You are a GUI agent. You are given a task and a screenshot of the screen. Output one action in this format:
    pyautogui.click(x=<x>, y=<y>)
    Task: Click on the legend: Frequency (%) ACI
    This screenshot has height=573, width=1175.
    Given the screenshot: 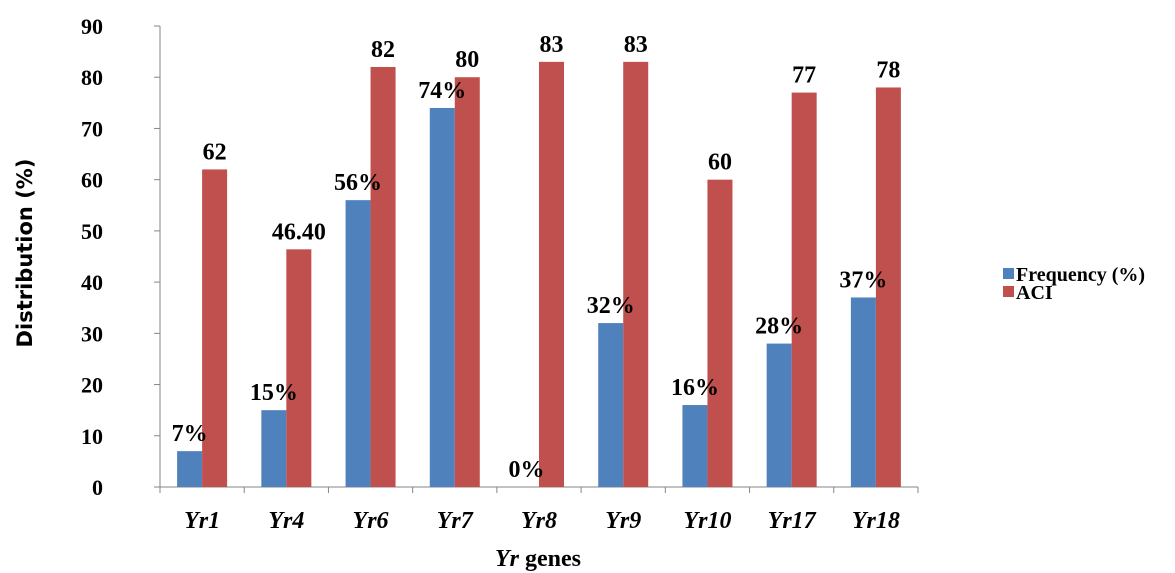 What is the action you would take?
    pyautogui.click(x=1074, y=284)
    